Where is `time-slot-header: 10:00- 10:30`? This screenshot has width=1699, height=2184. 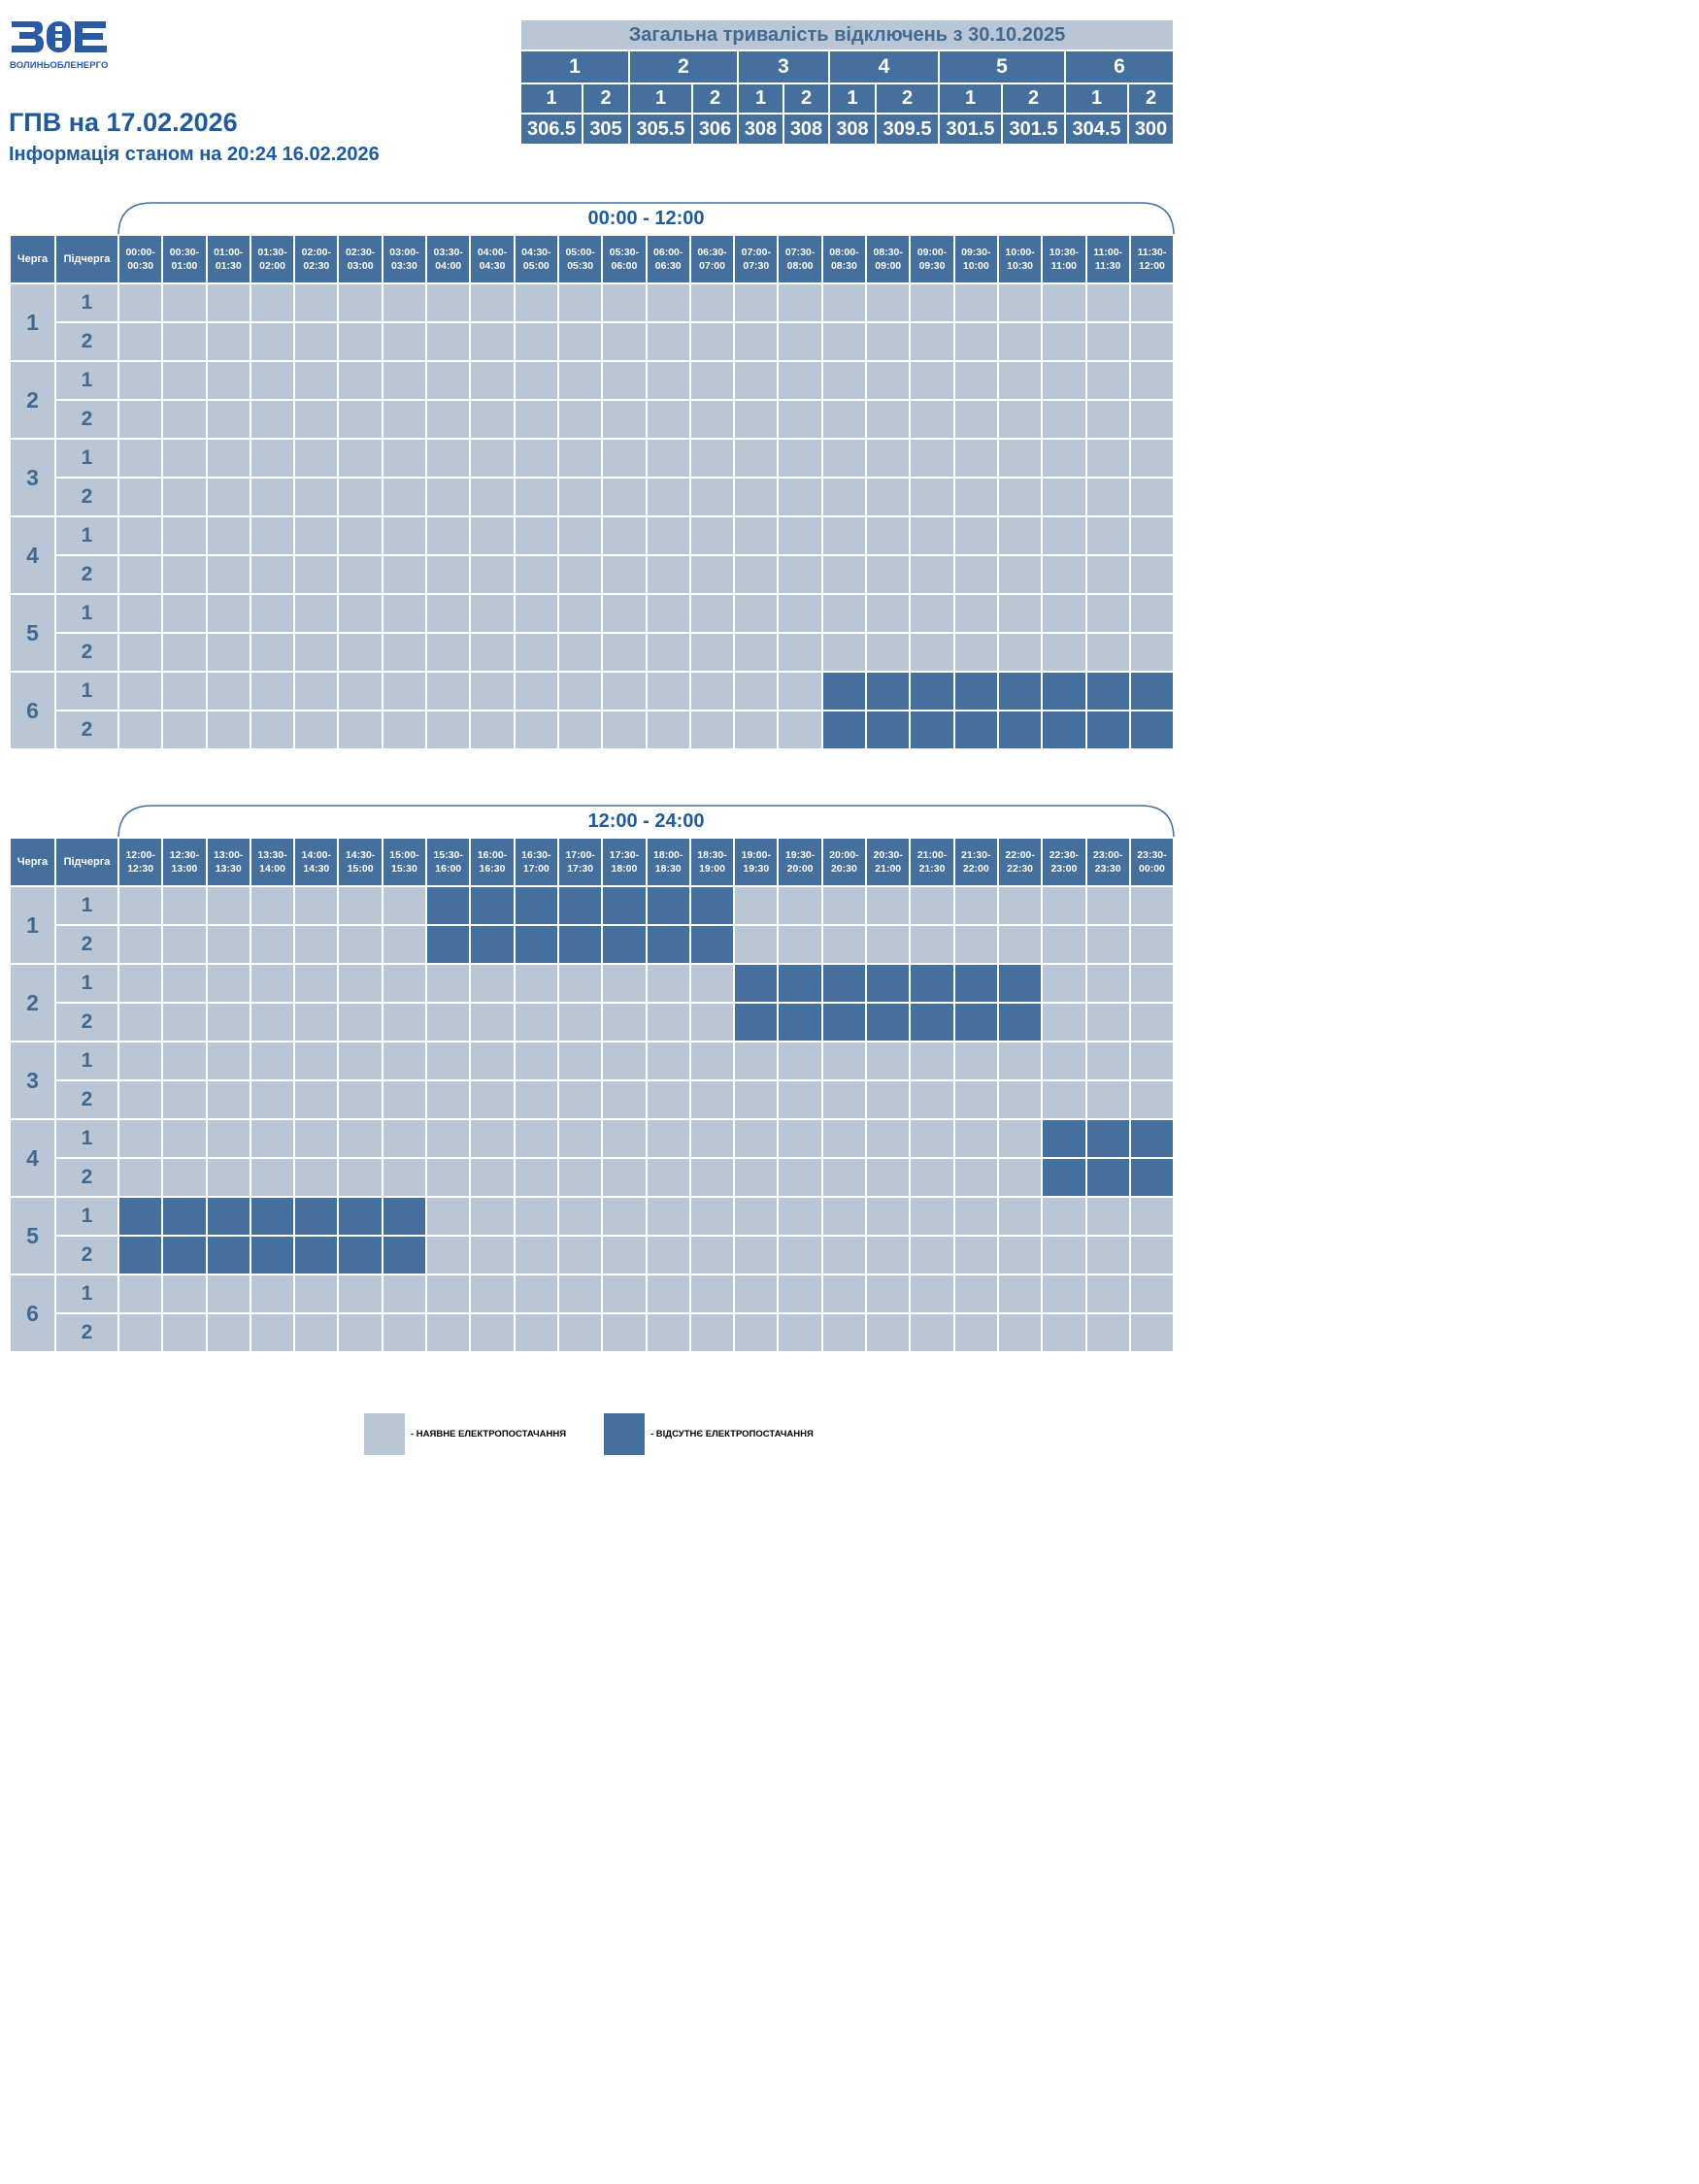
time-slot-header: 10:00- 10:30 is located at coordinates (1020, 259).